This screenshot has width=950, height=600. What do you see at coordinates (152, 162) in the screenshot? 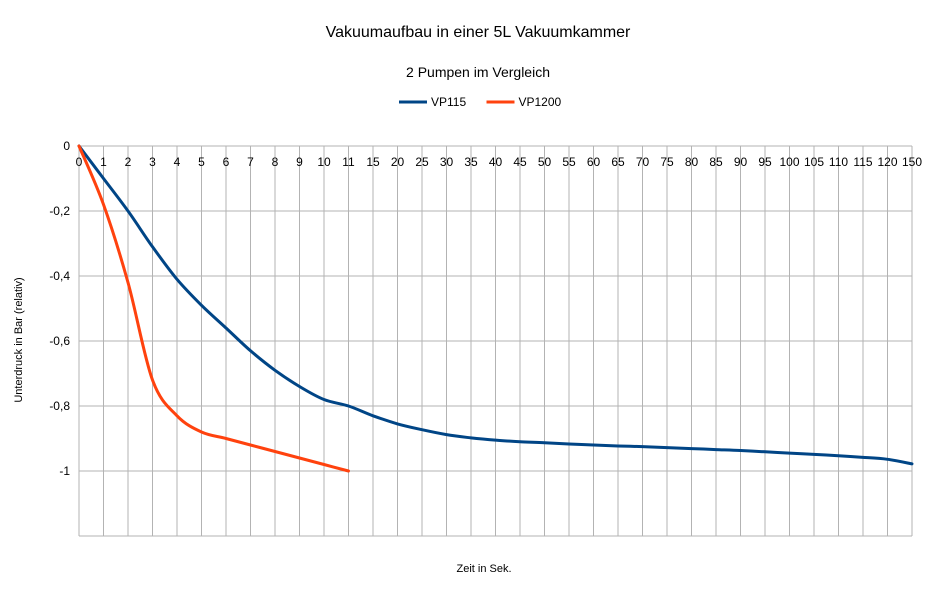
I see `x-tick-label: 3` at bounding box center [152, 162].